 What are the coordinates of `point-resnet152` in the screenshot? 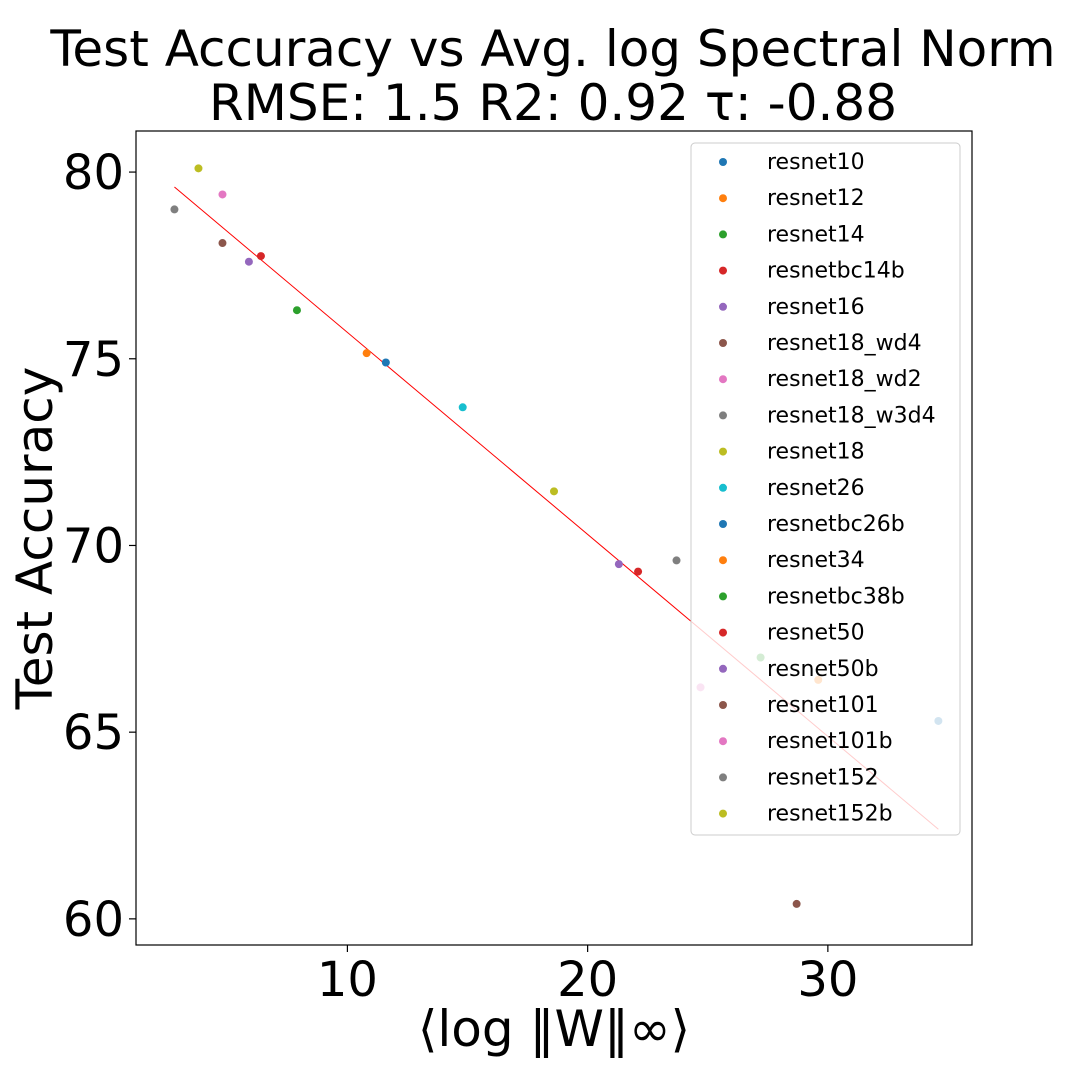 It's located at (676, 560).